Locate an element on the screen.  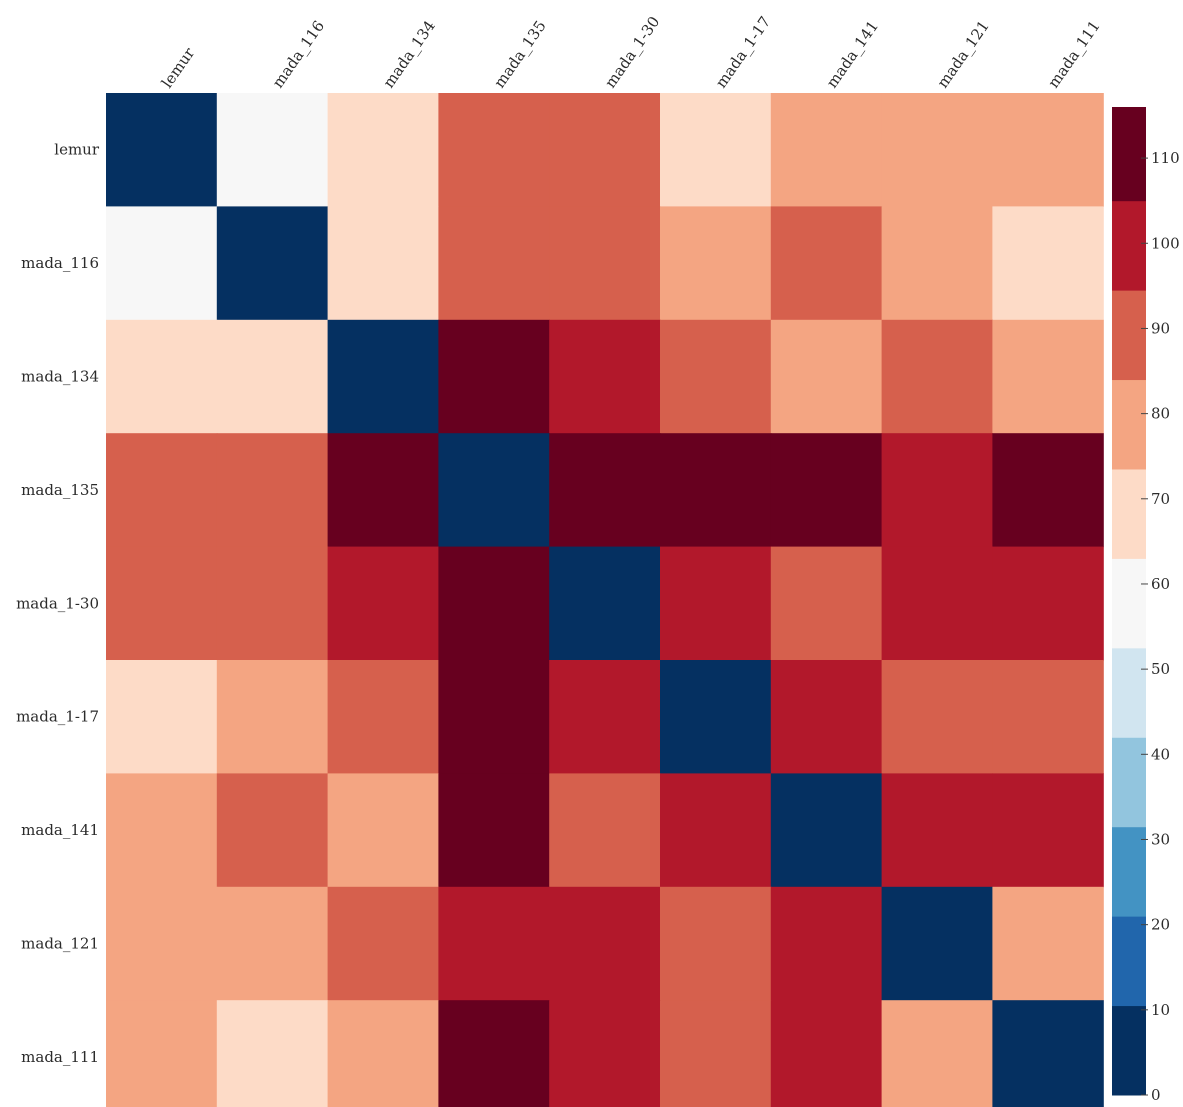
colorbar-tick-label: 110 is located at coordinates (1165, 158).